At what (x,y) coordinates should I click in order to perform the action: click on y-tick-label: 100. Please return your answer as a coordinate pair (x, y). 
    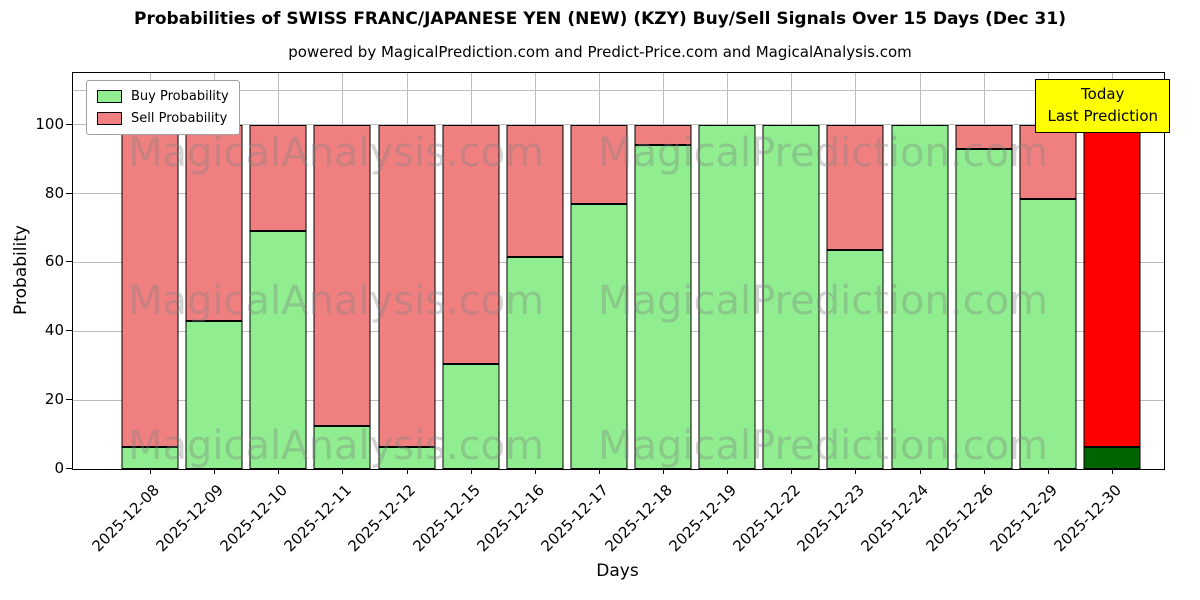
    Looking at the image, I should click on (49, 123).